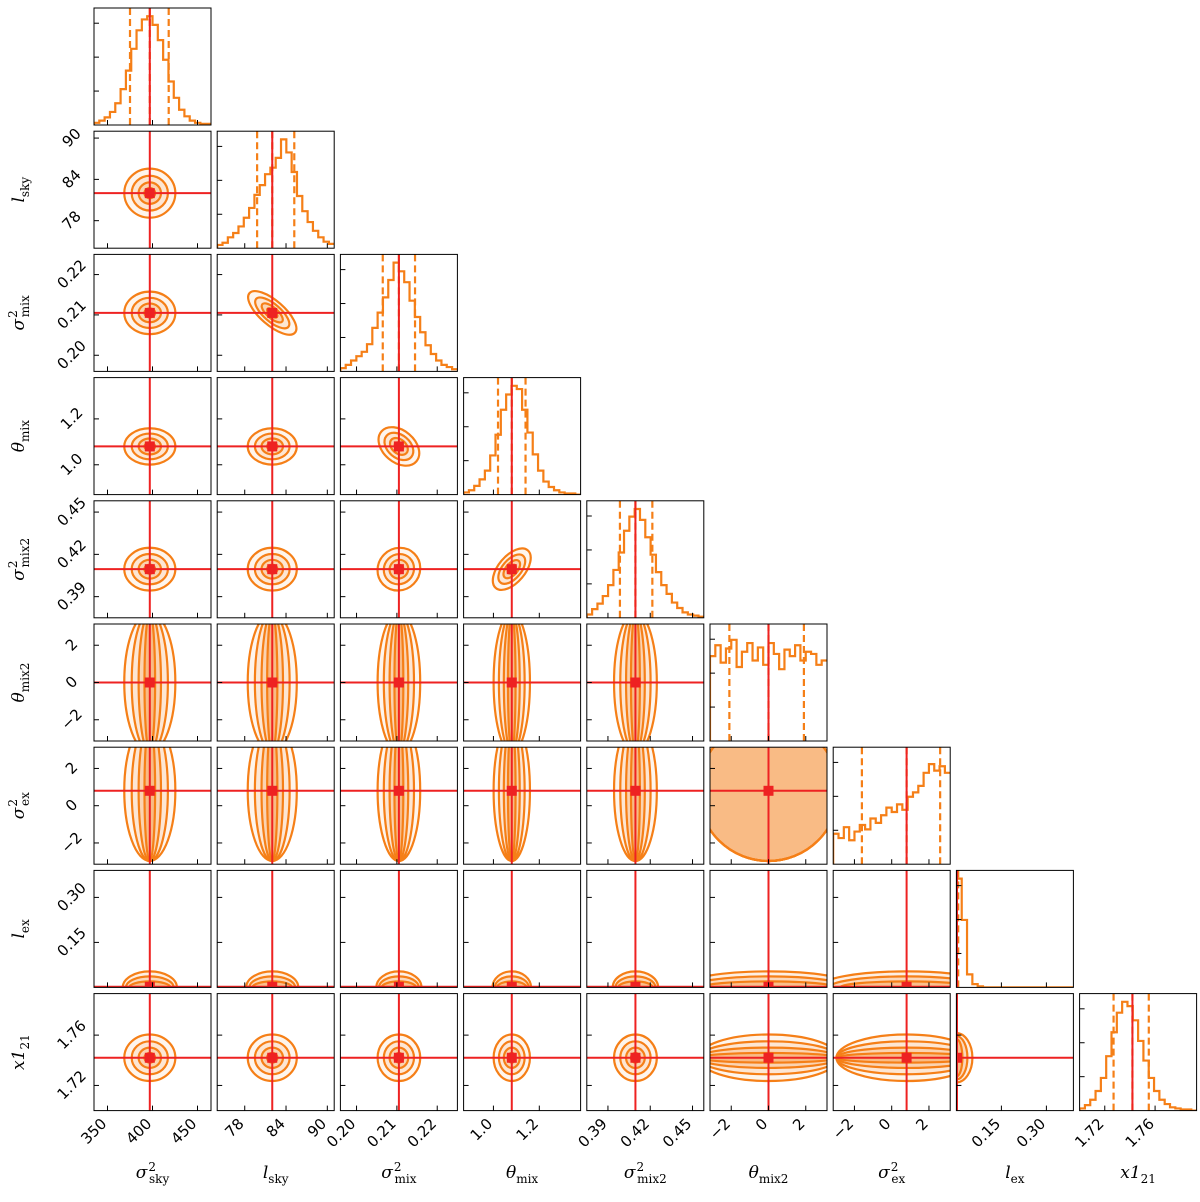  What do you see at coordinates (71, 897) in the screenshot?
I see `y-tick-label: 0.30` at bounding box center [71, 897].